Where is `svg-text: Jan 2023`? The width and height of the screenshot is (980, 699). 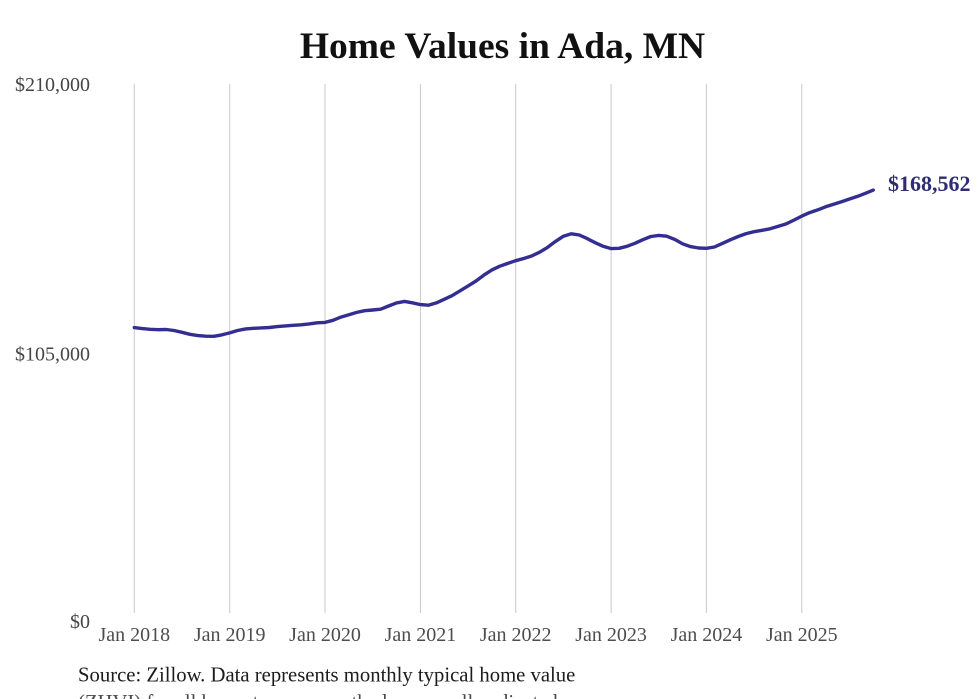 svg-text: Jan 2023 is located at coordinates (611, 635).